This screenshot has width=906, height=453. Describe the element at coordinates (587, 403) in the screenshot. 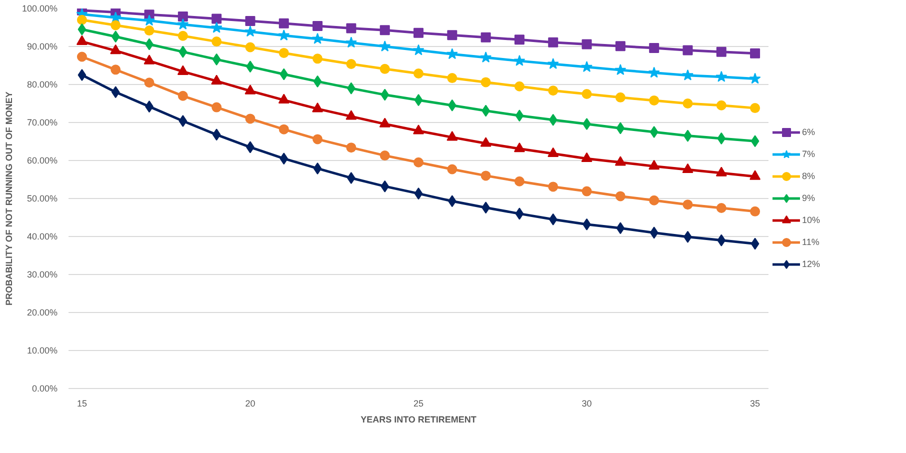

I see `x-tick-label: 30` at that location.